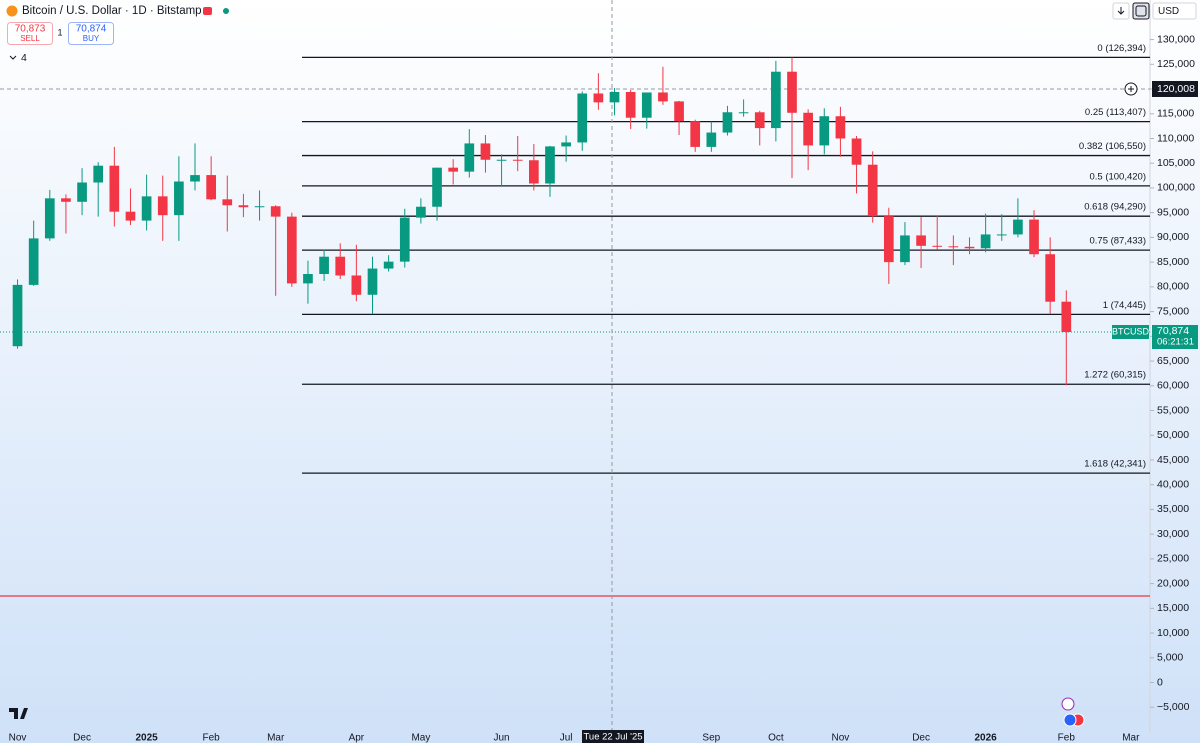 The height and width of the screenshot is (743, 1200). I want to click on last-price-box, so click(1175, 337).